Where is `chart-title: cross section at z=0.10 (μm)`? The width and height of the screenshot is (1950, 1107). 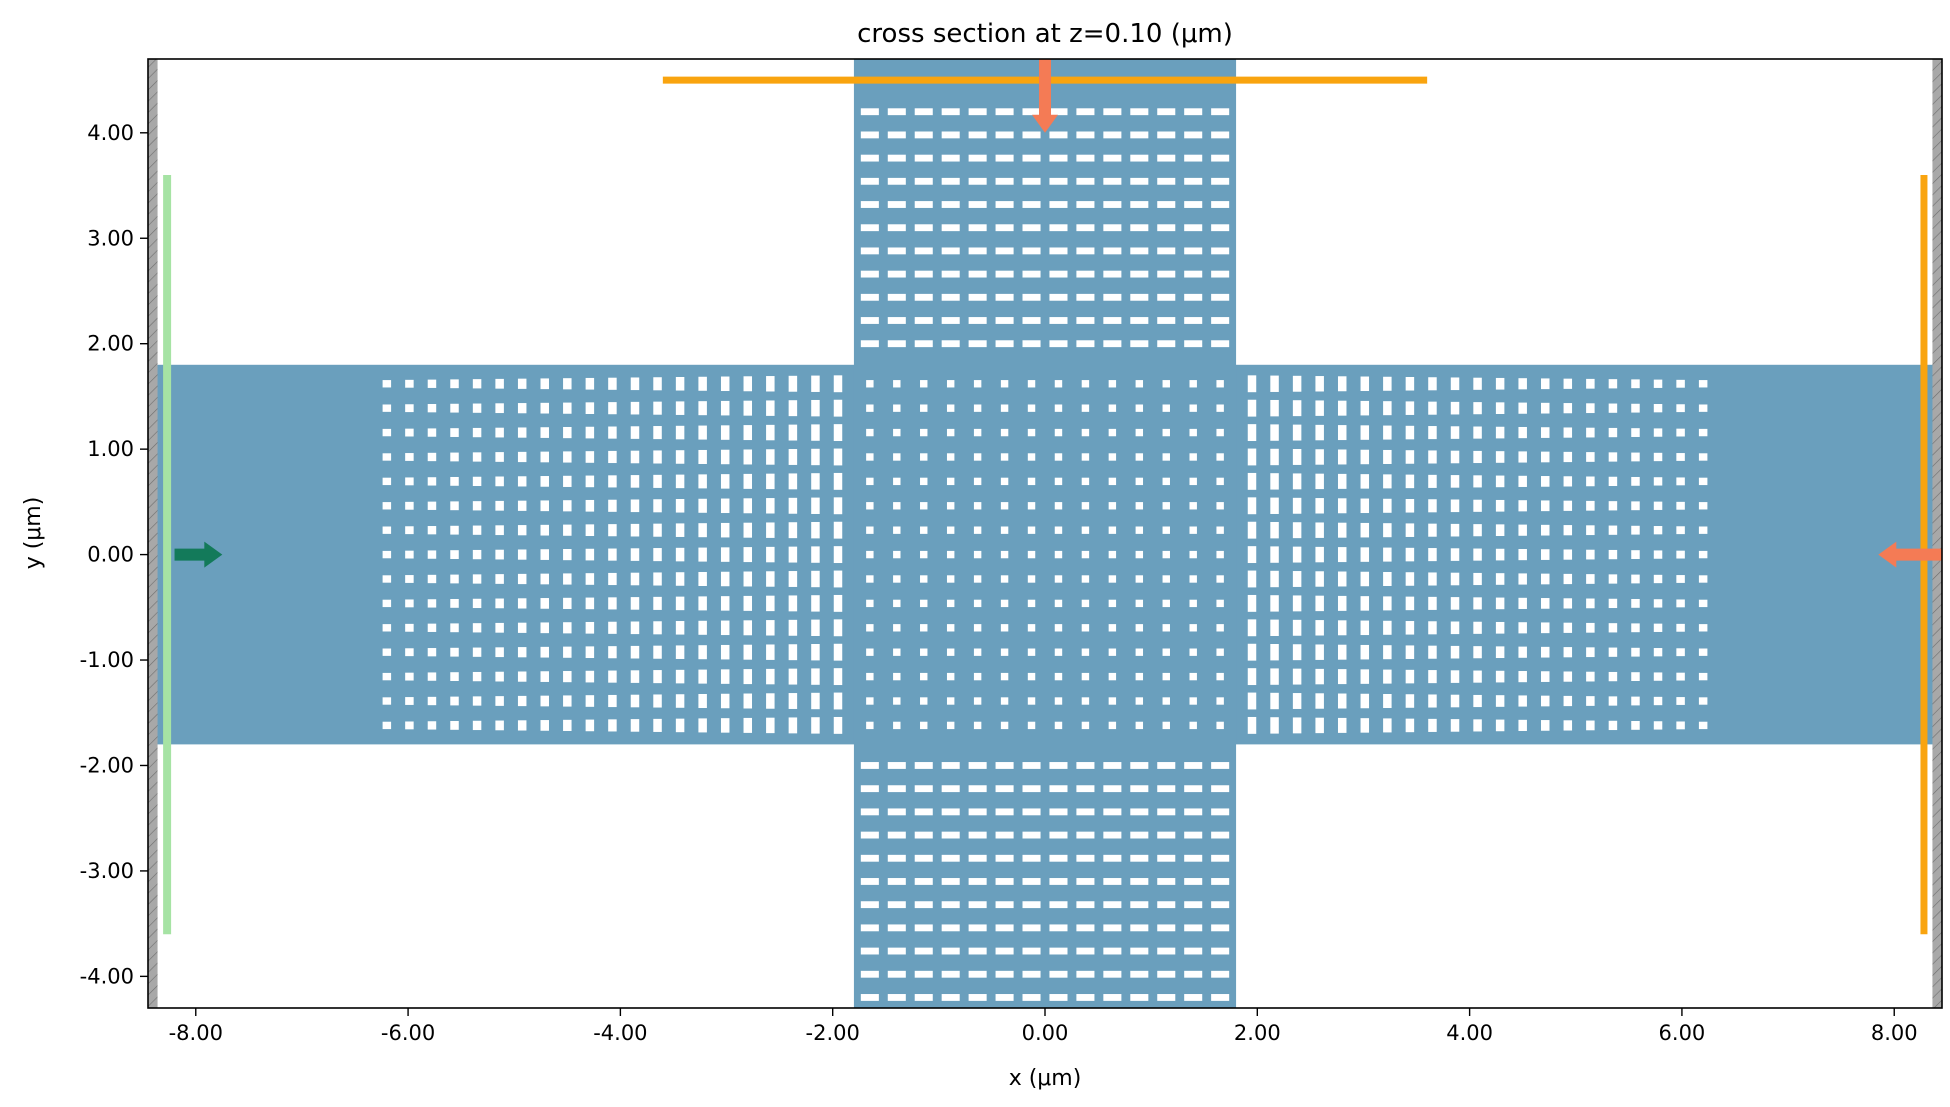
chart-title: cross section at z=0.10 (μm) is located at coordinates (1045, 34).